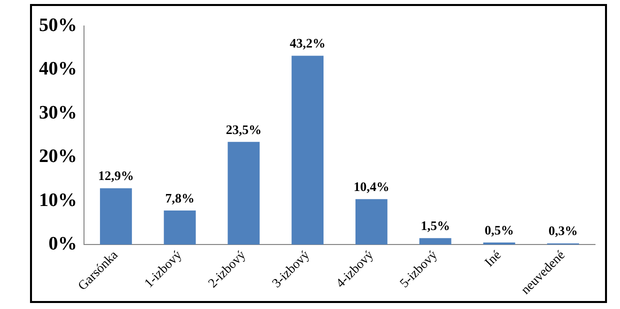 The height and width of the screenshot is (309, 620). What do you see at coordinates (179, 198) in the screenshot?
I see `data-label: 7,8%` at bounding box center [179, 198].